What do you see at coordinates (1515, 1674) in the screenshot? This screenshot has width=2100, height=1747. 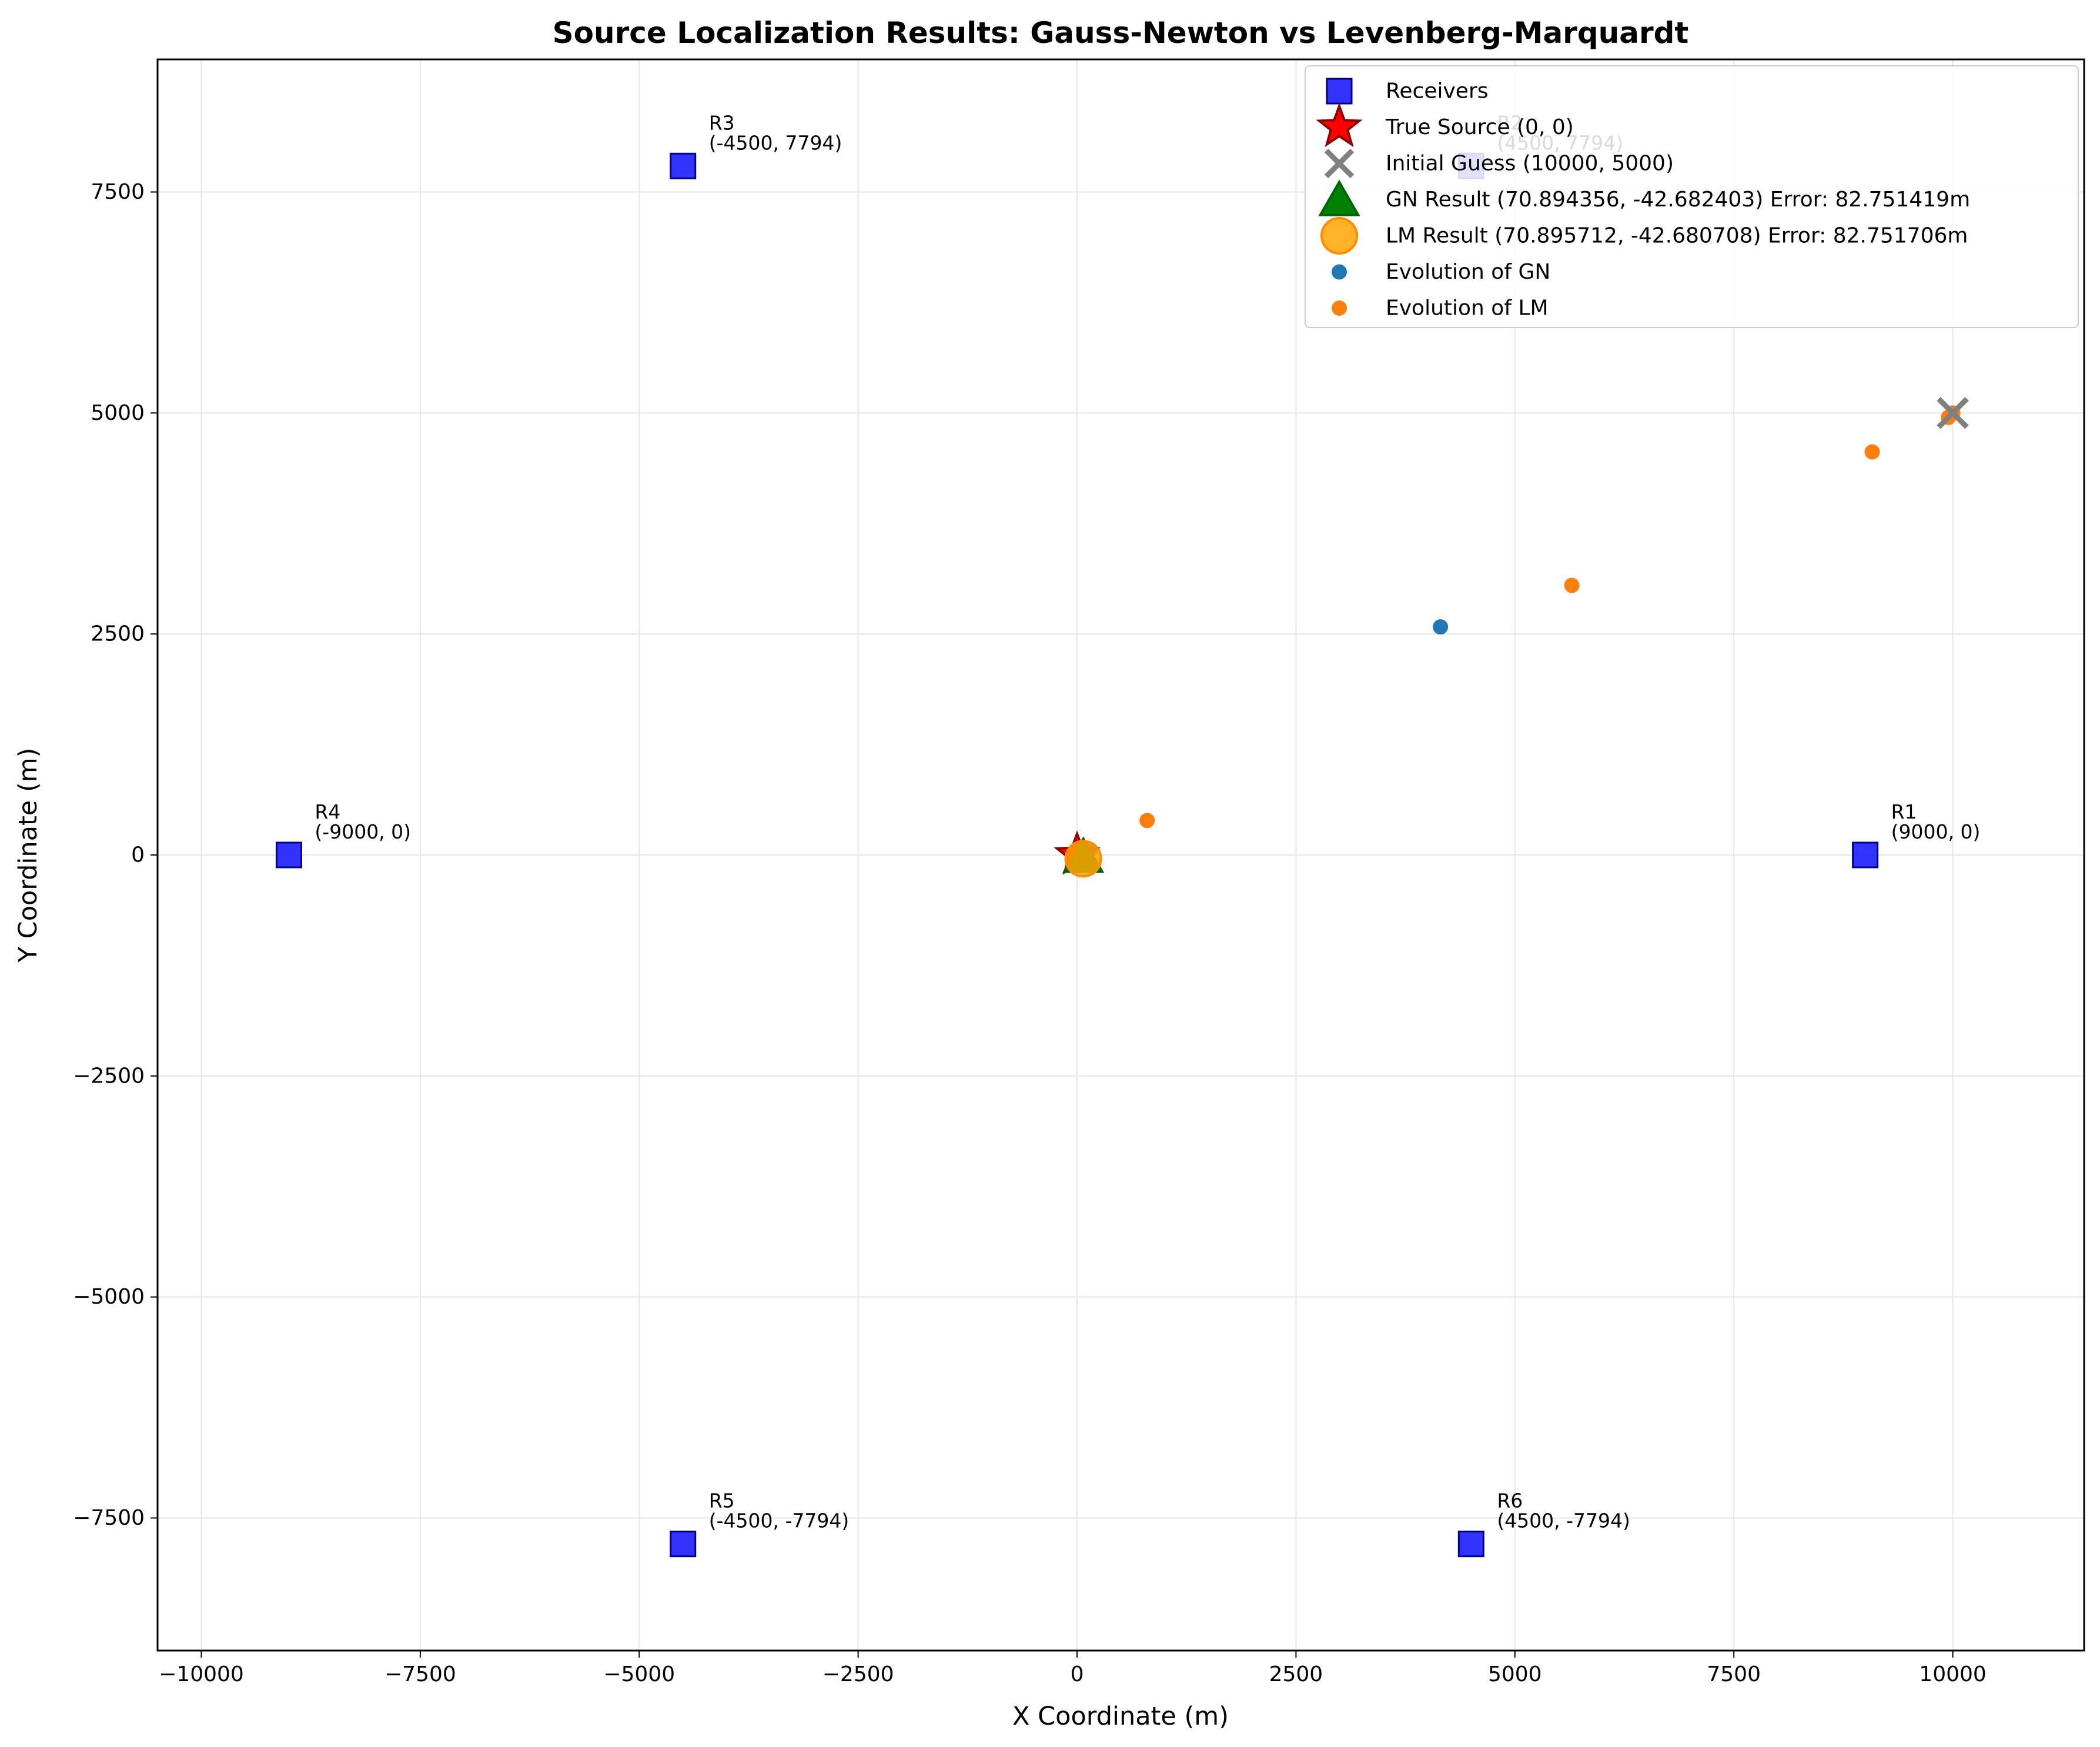 I see `x-tick-label-6: 5000` at bounding box center [1515, 1674].